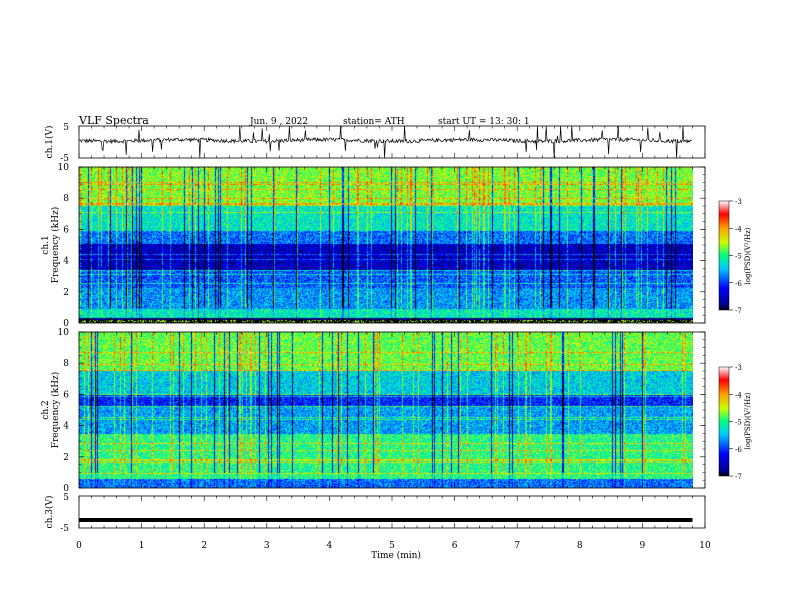 The width and height of the screenshot is (792, 612). I want to click on ch1-colorbar: -3 -4 -5 -6 -7 log(PSD)(V²/Hz), so click(735, 256).